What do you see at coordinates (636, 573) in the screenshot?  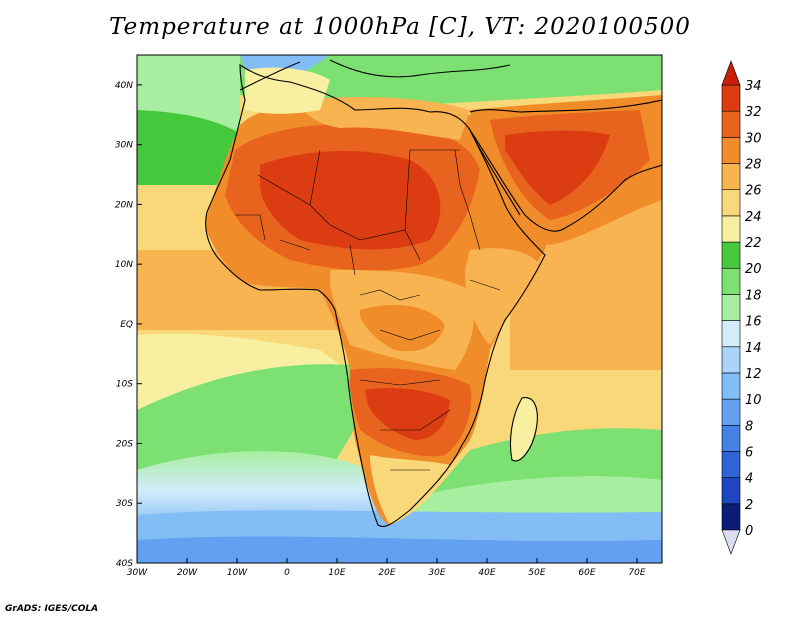 I see `x-tick-label: 70E` at bounding box center [636, 573].